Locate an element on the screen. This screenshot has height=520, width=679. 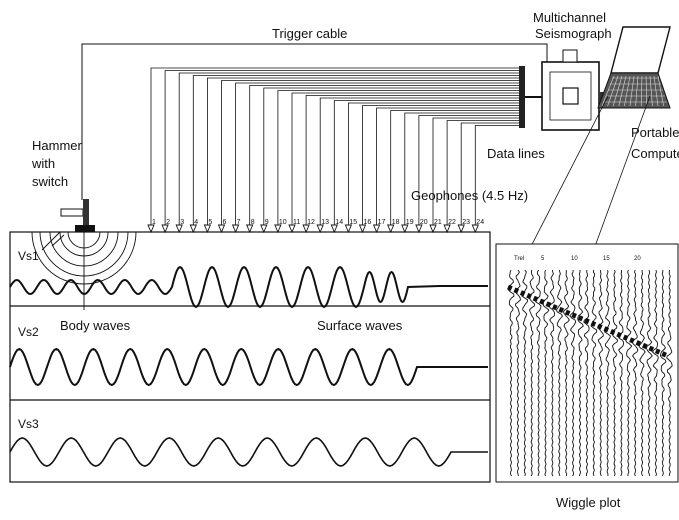
cable-connector is located at coordinates (522, 97).